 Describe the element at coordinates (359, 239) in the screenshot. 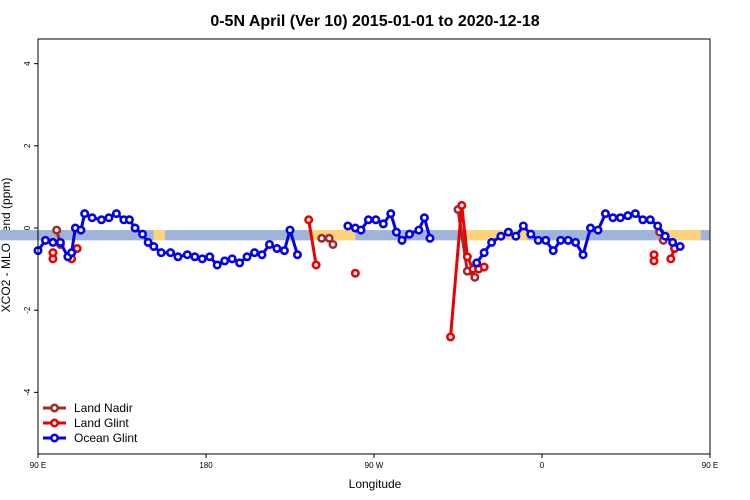

I see `series-ocean-glint` at that location.